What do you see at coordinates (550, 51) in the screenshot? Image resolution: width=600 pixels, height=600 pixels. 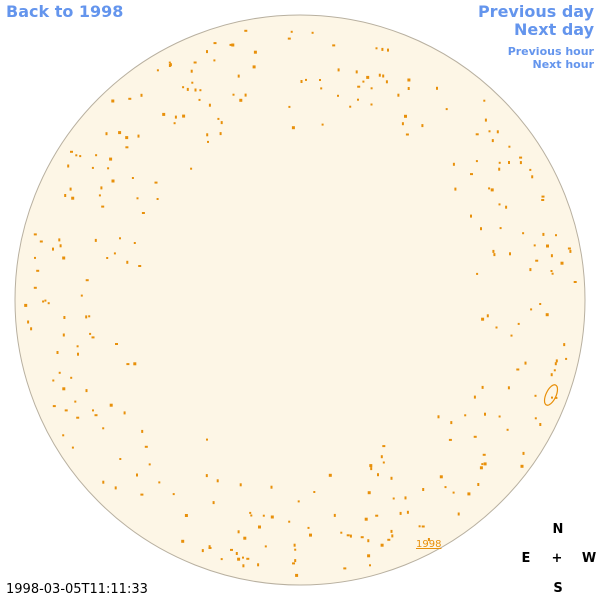 I see `previous-hour-link: Previous hour` at bounding box center [550, 51].